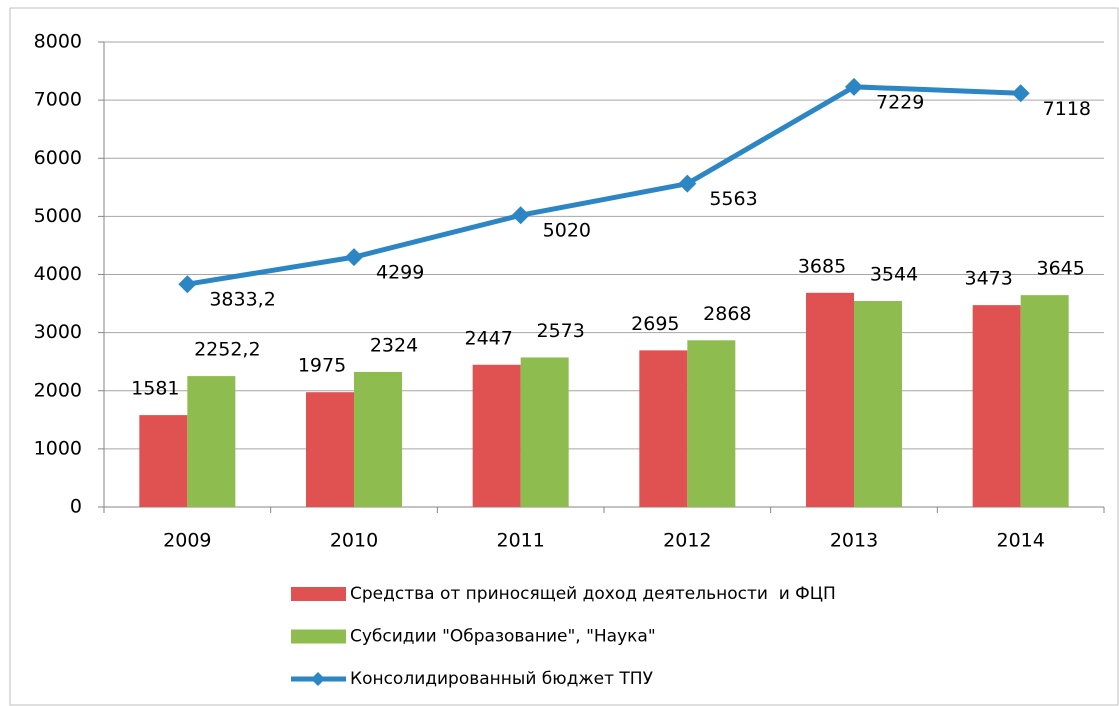  What do you see at coordinates (58, 100) in the screenshot?
I see `y-tick-label: 7000` at bounding box center [58, 100].